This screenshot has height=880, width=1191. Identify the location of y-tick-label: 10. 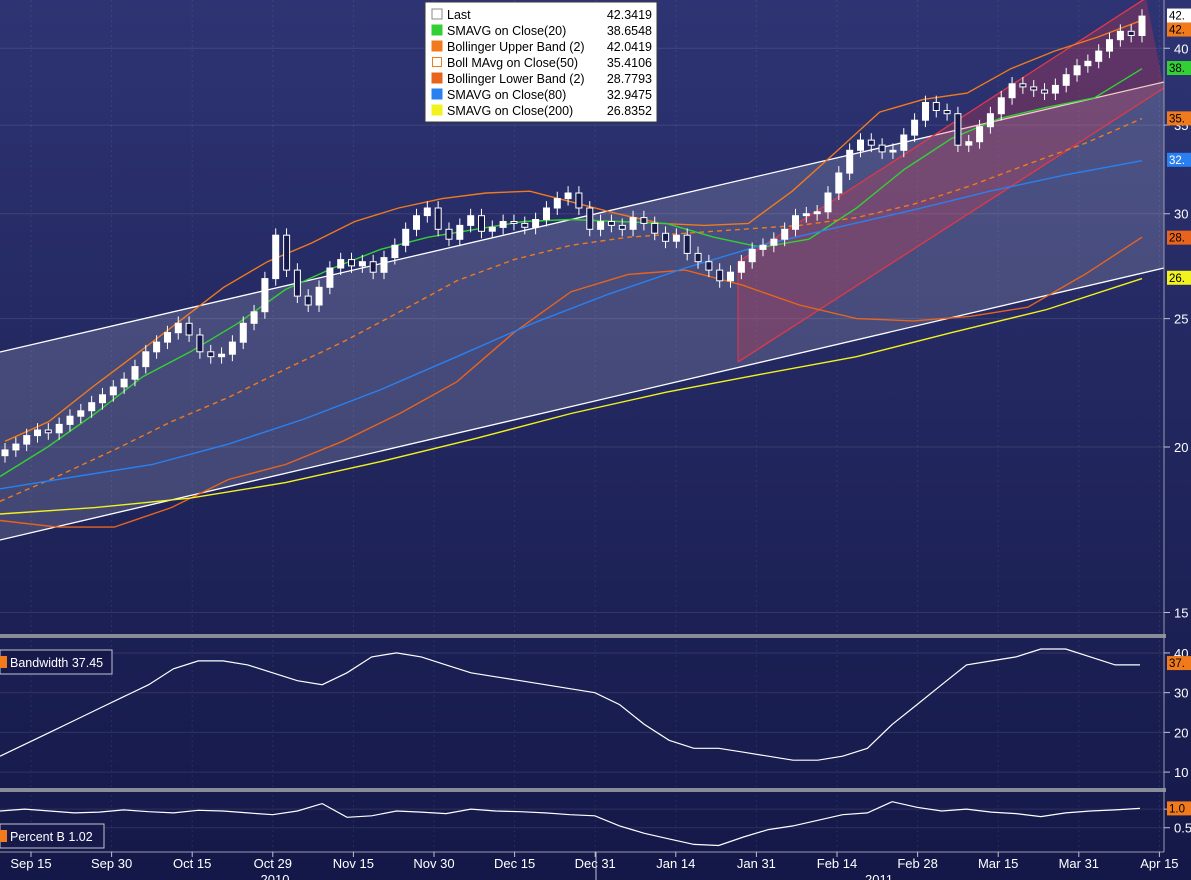
(1181, 772).